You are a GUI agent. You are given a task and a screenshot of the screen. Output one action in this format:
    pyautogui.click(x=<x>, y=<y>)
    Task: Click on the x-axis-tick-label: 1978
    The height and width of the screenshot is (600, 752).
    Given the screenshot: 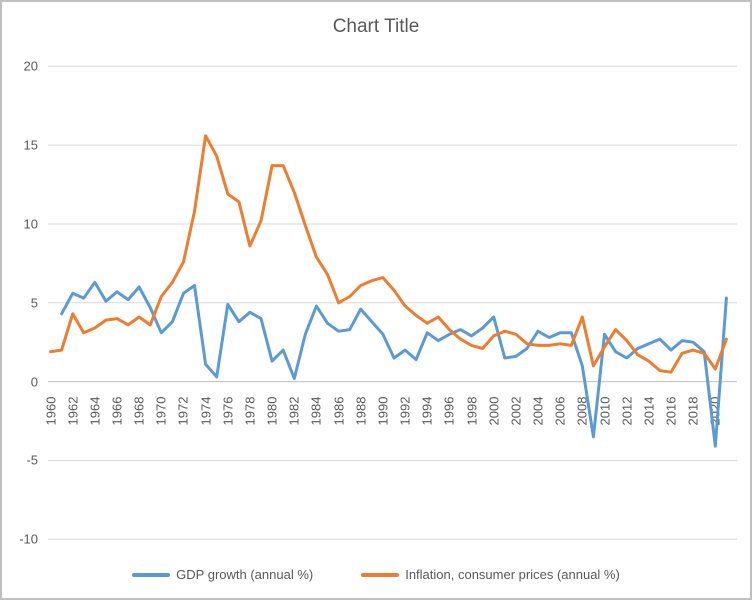 What is the action you would take?
    pyautogui.click(x=250, y=411)
    